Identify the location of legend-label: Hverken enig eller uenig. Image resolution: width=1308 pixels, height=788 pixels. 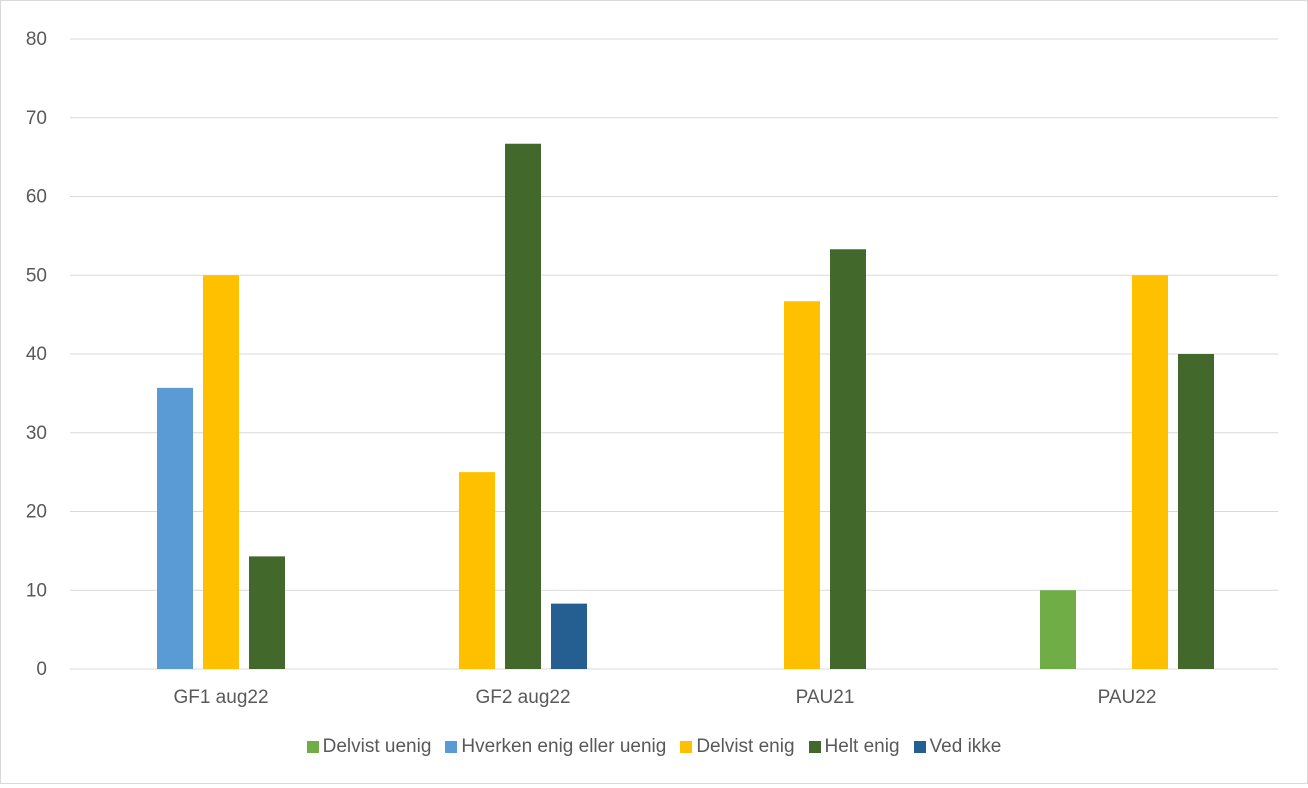
(564, 746).